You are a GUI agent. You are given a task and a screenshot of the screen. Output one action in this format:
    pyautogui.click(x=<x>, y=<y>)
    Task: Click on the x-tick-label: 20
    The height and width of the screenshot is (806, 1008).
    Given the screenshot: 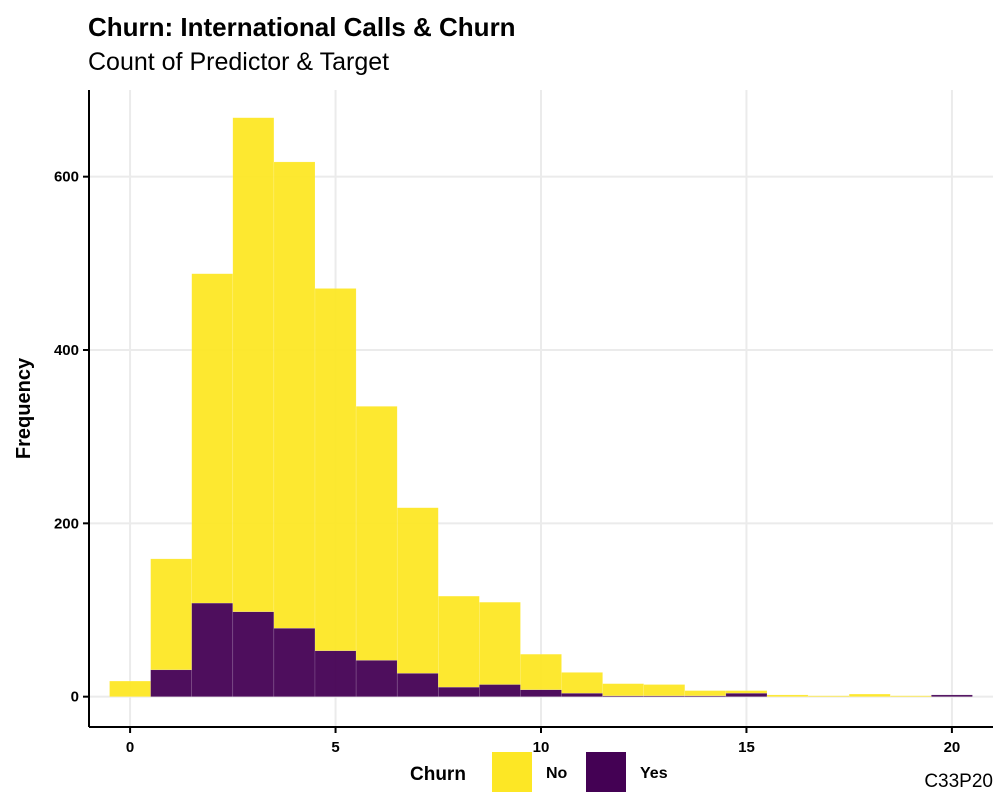 What is the action you would take?
    pyautogui.click(x=952, y=747)
    